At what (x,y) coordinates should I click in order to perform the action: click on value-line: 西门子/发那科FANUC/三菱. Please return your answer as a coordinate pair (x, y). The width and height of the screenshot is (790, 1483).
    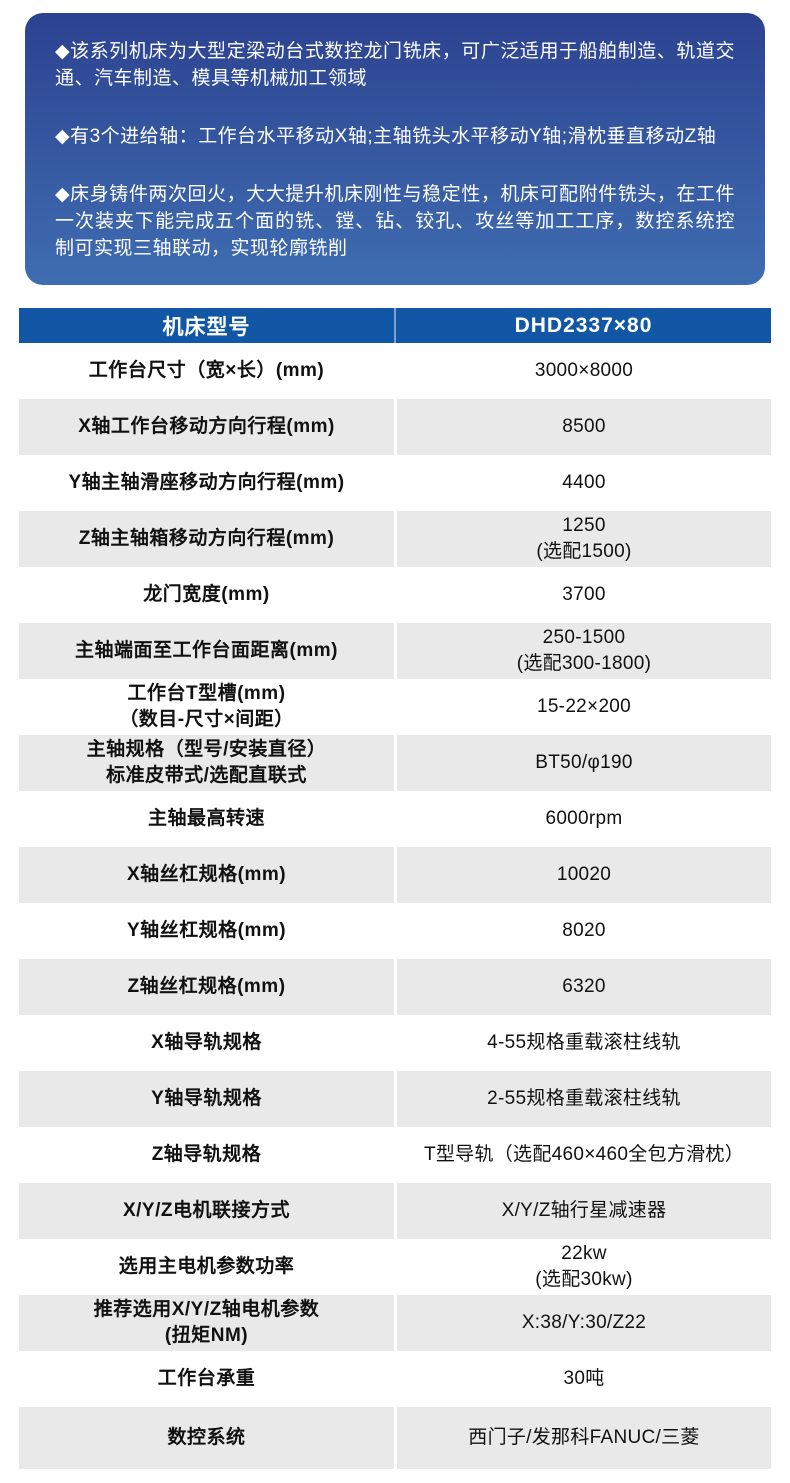
    Looking at the image, I should click on (584, 1437).